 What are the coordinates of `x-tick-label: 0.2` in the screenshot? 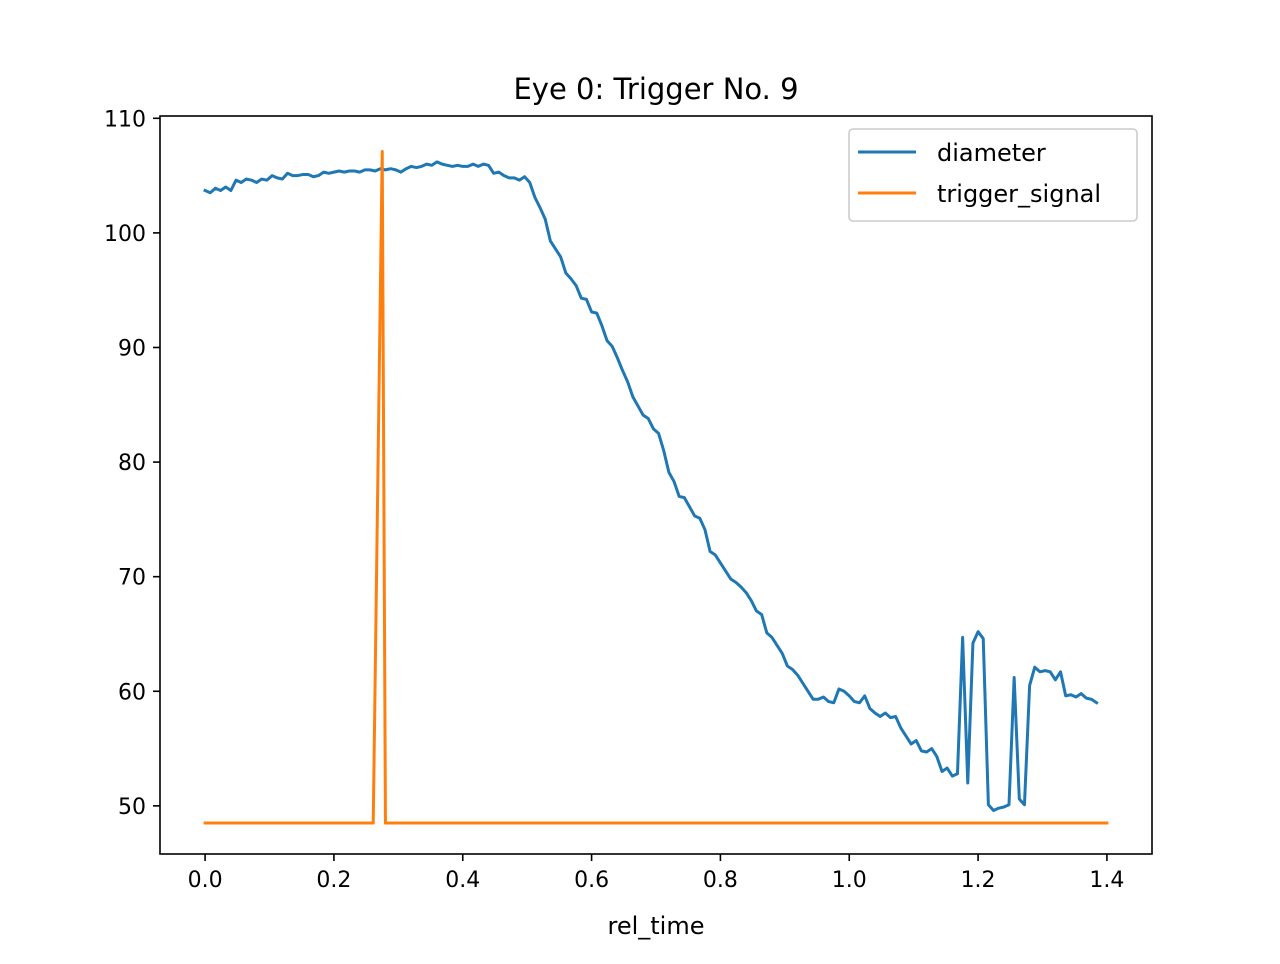 It's located at (333, 880).